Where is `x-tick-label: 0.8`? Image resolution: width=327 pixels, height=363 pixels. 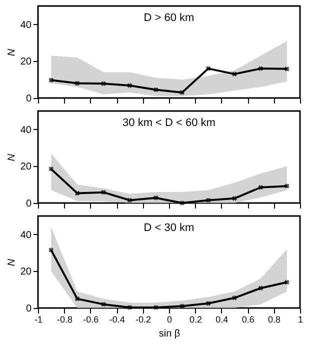
x-tick-label: 0.8 is located at coordinates (274, 319).